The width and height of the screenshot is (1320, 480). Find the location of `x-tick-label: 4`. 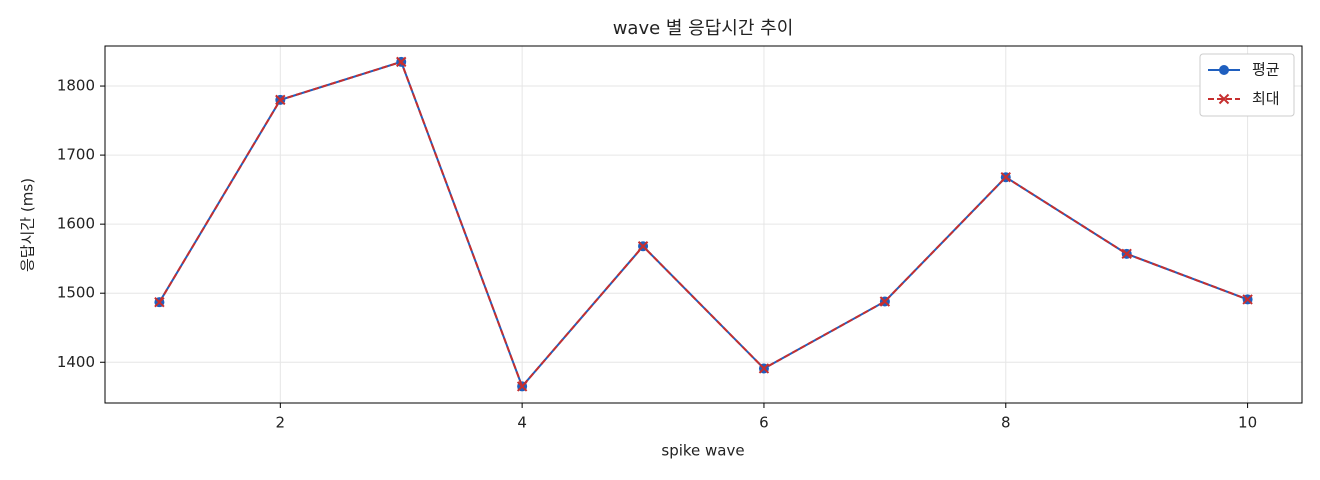

x-tick-label: 4 is located at coordinates (522, 423).